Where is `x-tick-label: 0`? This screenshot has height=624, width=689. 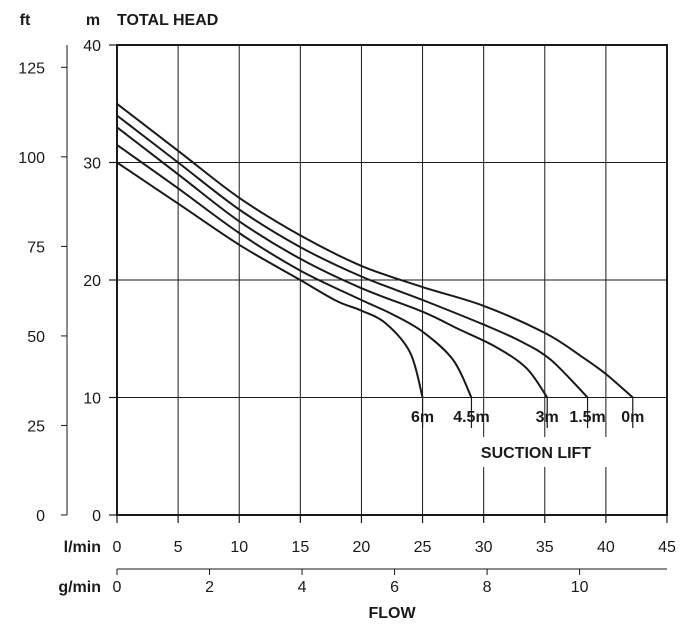 x-tick-label: 0 is located at coordinates (117, 547).